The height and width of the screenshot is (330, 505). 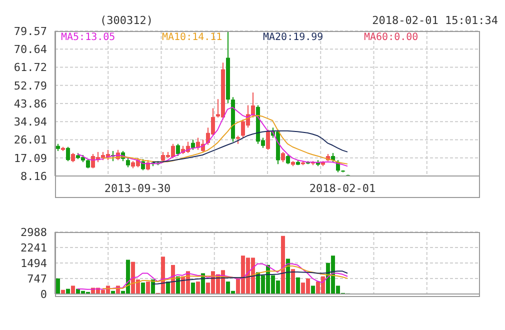 I want to click on y-tick-label: 79.57, so click(x=30, y=31).